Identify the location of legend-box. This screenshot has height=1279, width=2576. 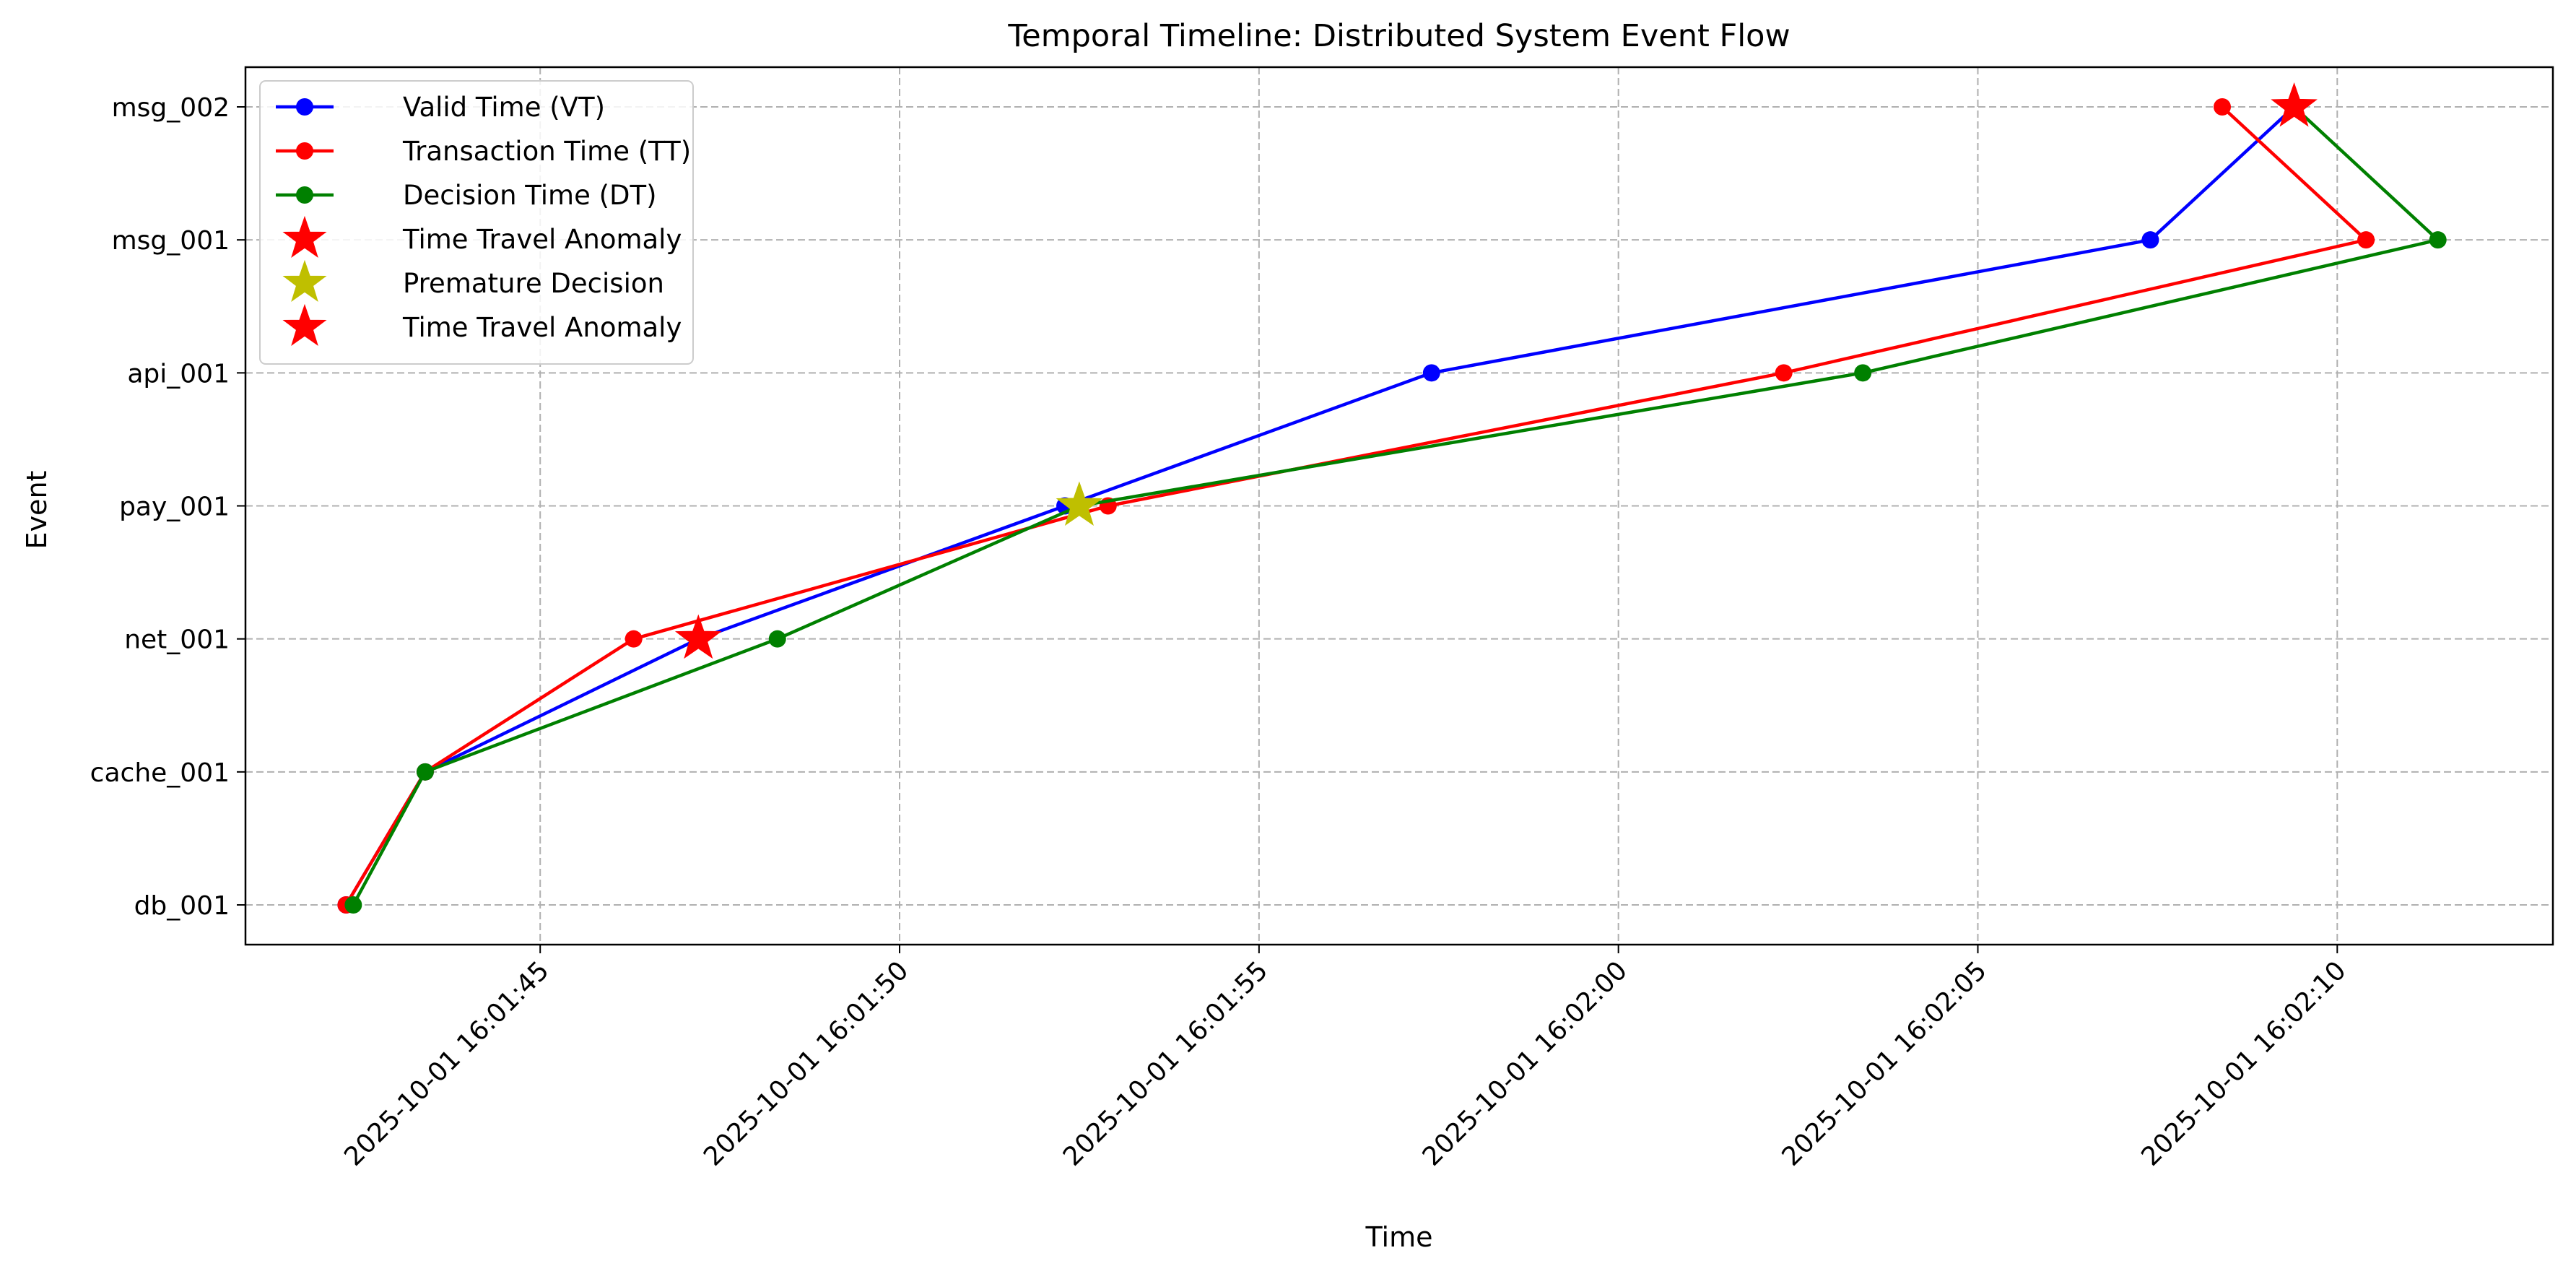
(476, 222).